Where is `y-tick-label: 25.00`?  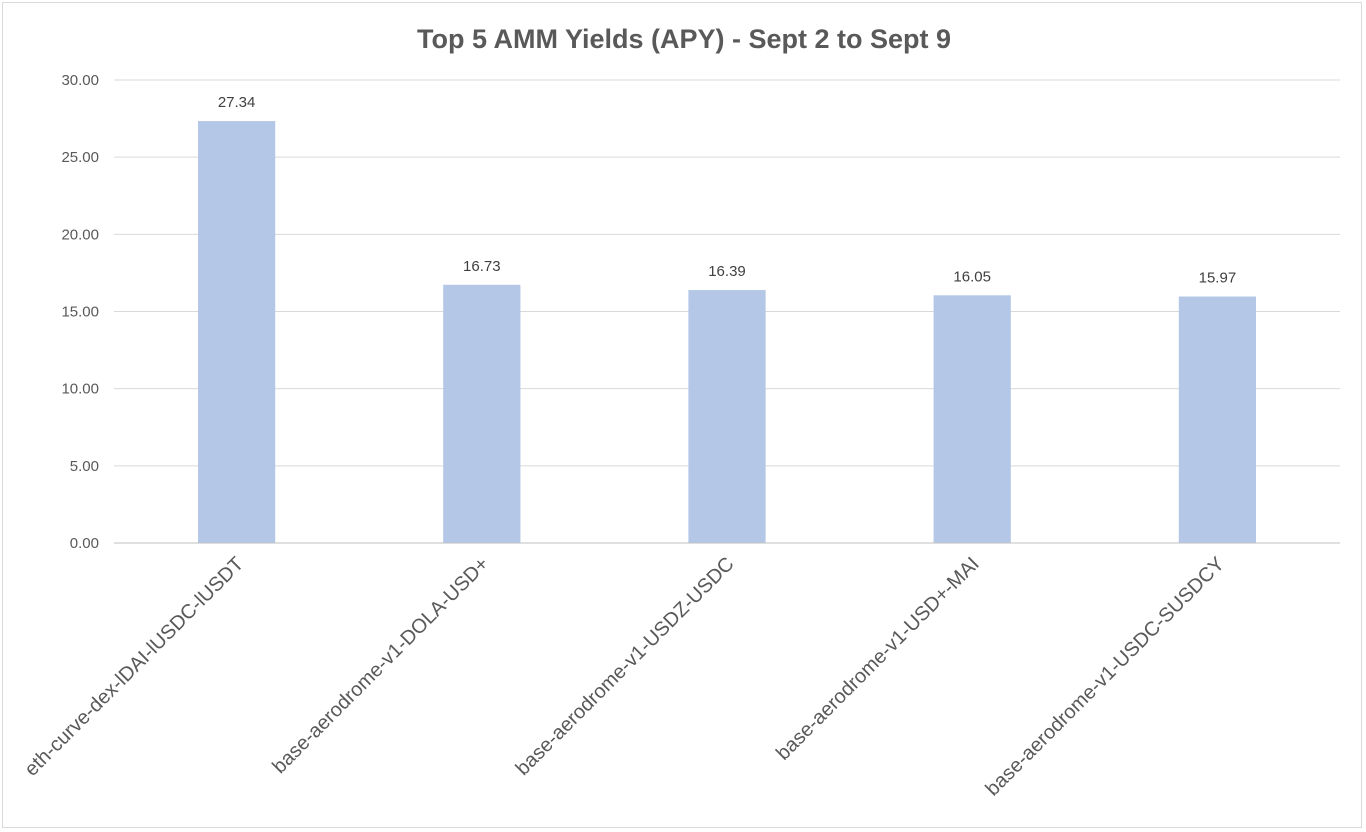 y-tick-label: 25.00 is located at coordinates (80, 157).